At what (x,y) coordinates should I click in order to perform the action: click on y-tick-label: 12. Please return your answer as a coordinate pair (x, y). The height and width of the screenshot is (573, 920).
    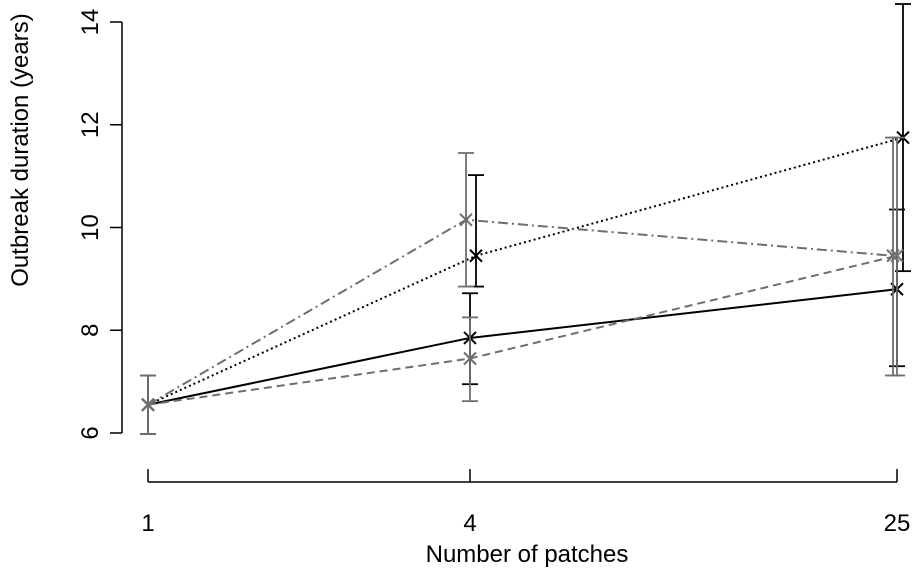
    Looking at the image, I should click on (90, 124).